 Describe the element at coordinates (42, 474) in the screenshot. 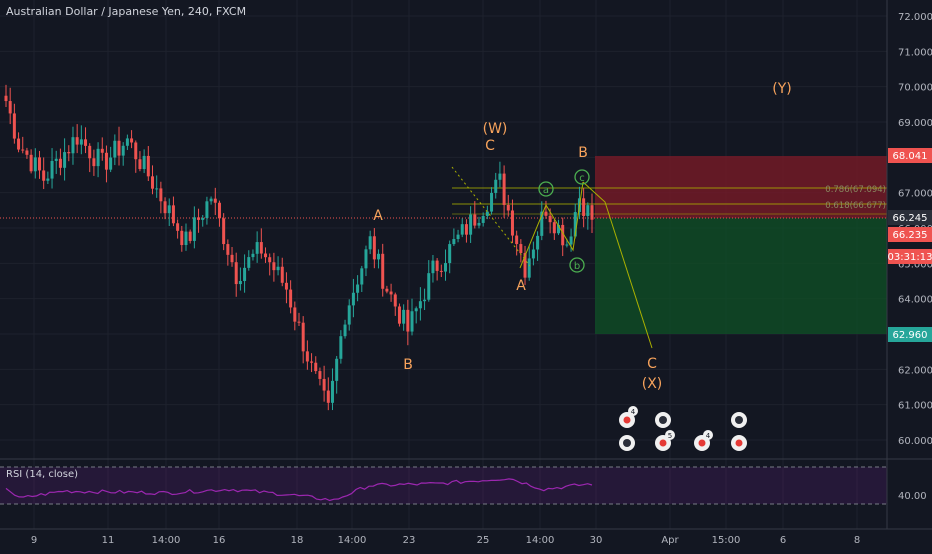

I see `rsi-indicator-label: RSI (14, close)` at that location.